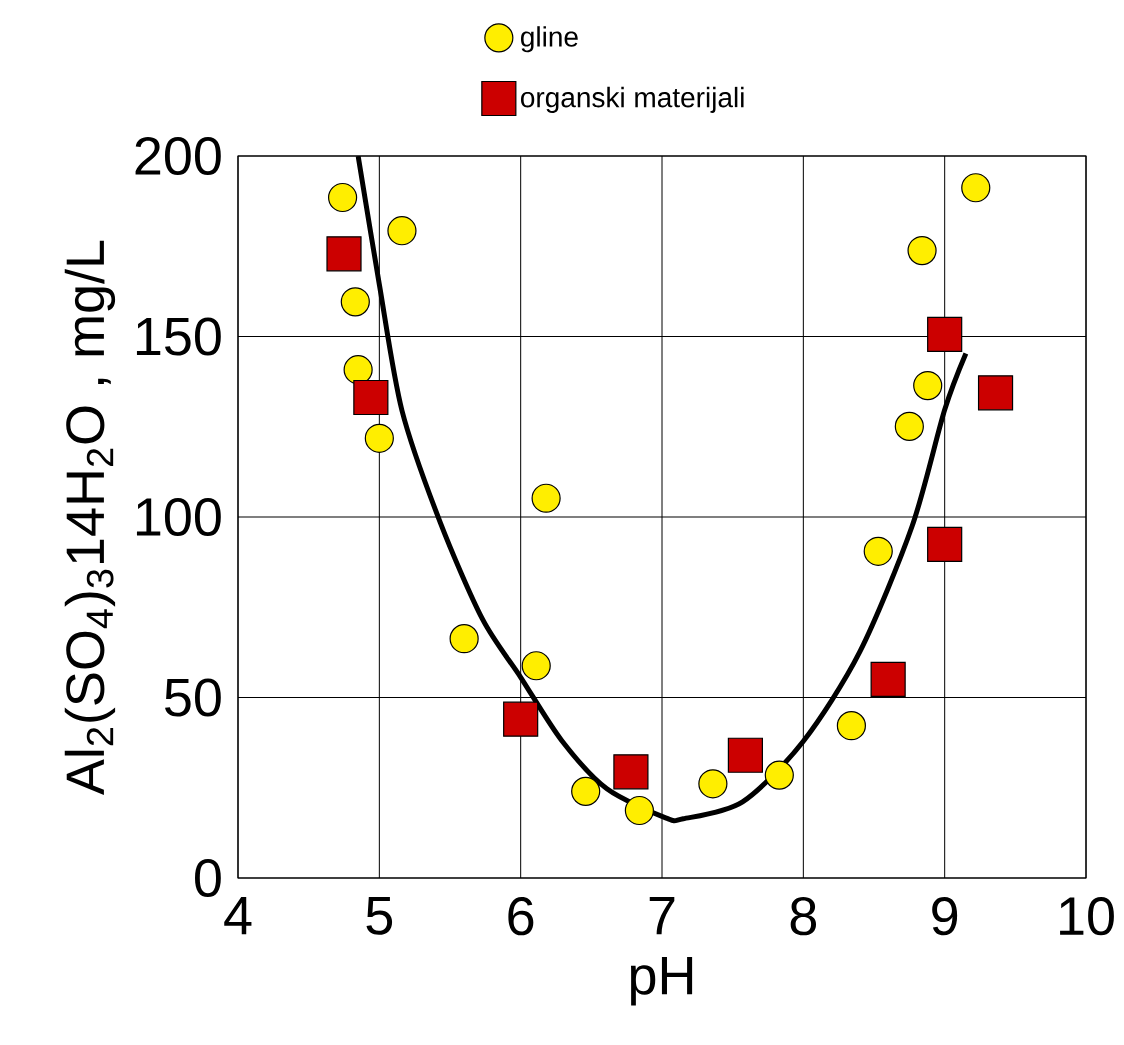  What do you see at coordinates (945, 916) in the screenshot?
I see `x-tick-label: 9` at bounding box center [945, 916].